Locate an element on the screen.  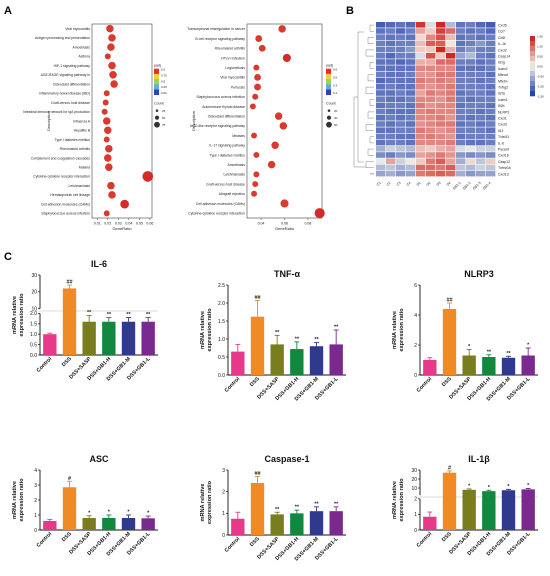
dotplot-category-label: Leishmaniasis is located at coordinates (80, 186).